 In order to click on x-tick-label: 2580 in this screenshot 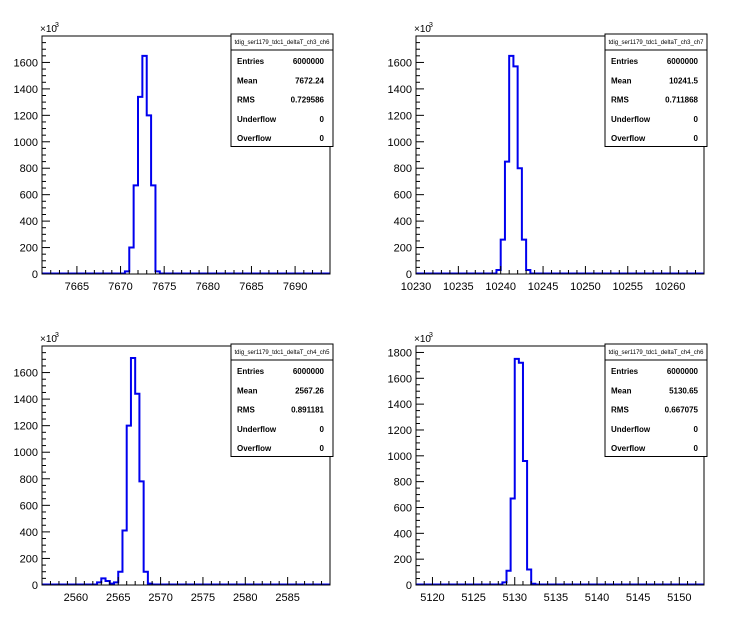, I will do `click(245, 598)`.